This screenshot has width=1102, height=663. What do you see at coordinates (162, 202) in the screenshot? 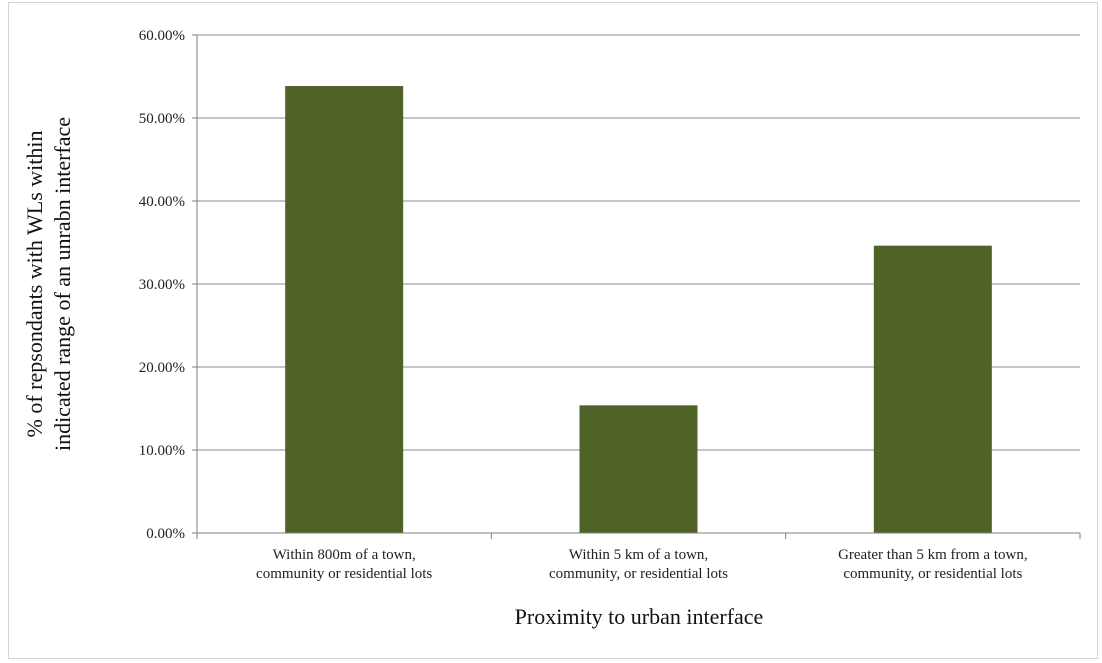
I see `y-tick-label: 40.00%` at bounding box center [162, 202].